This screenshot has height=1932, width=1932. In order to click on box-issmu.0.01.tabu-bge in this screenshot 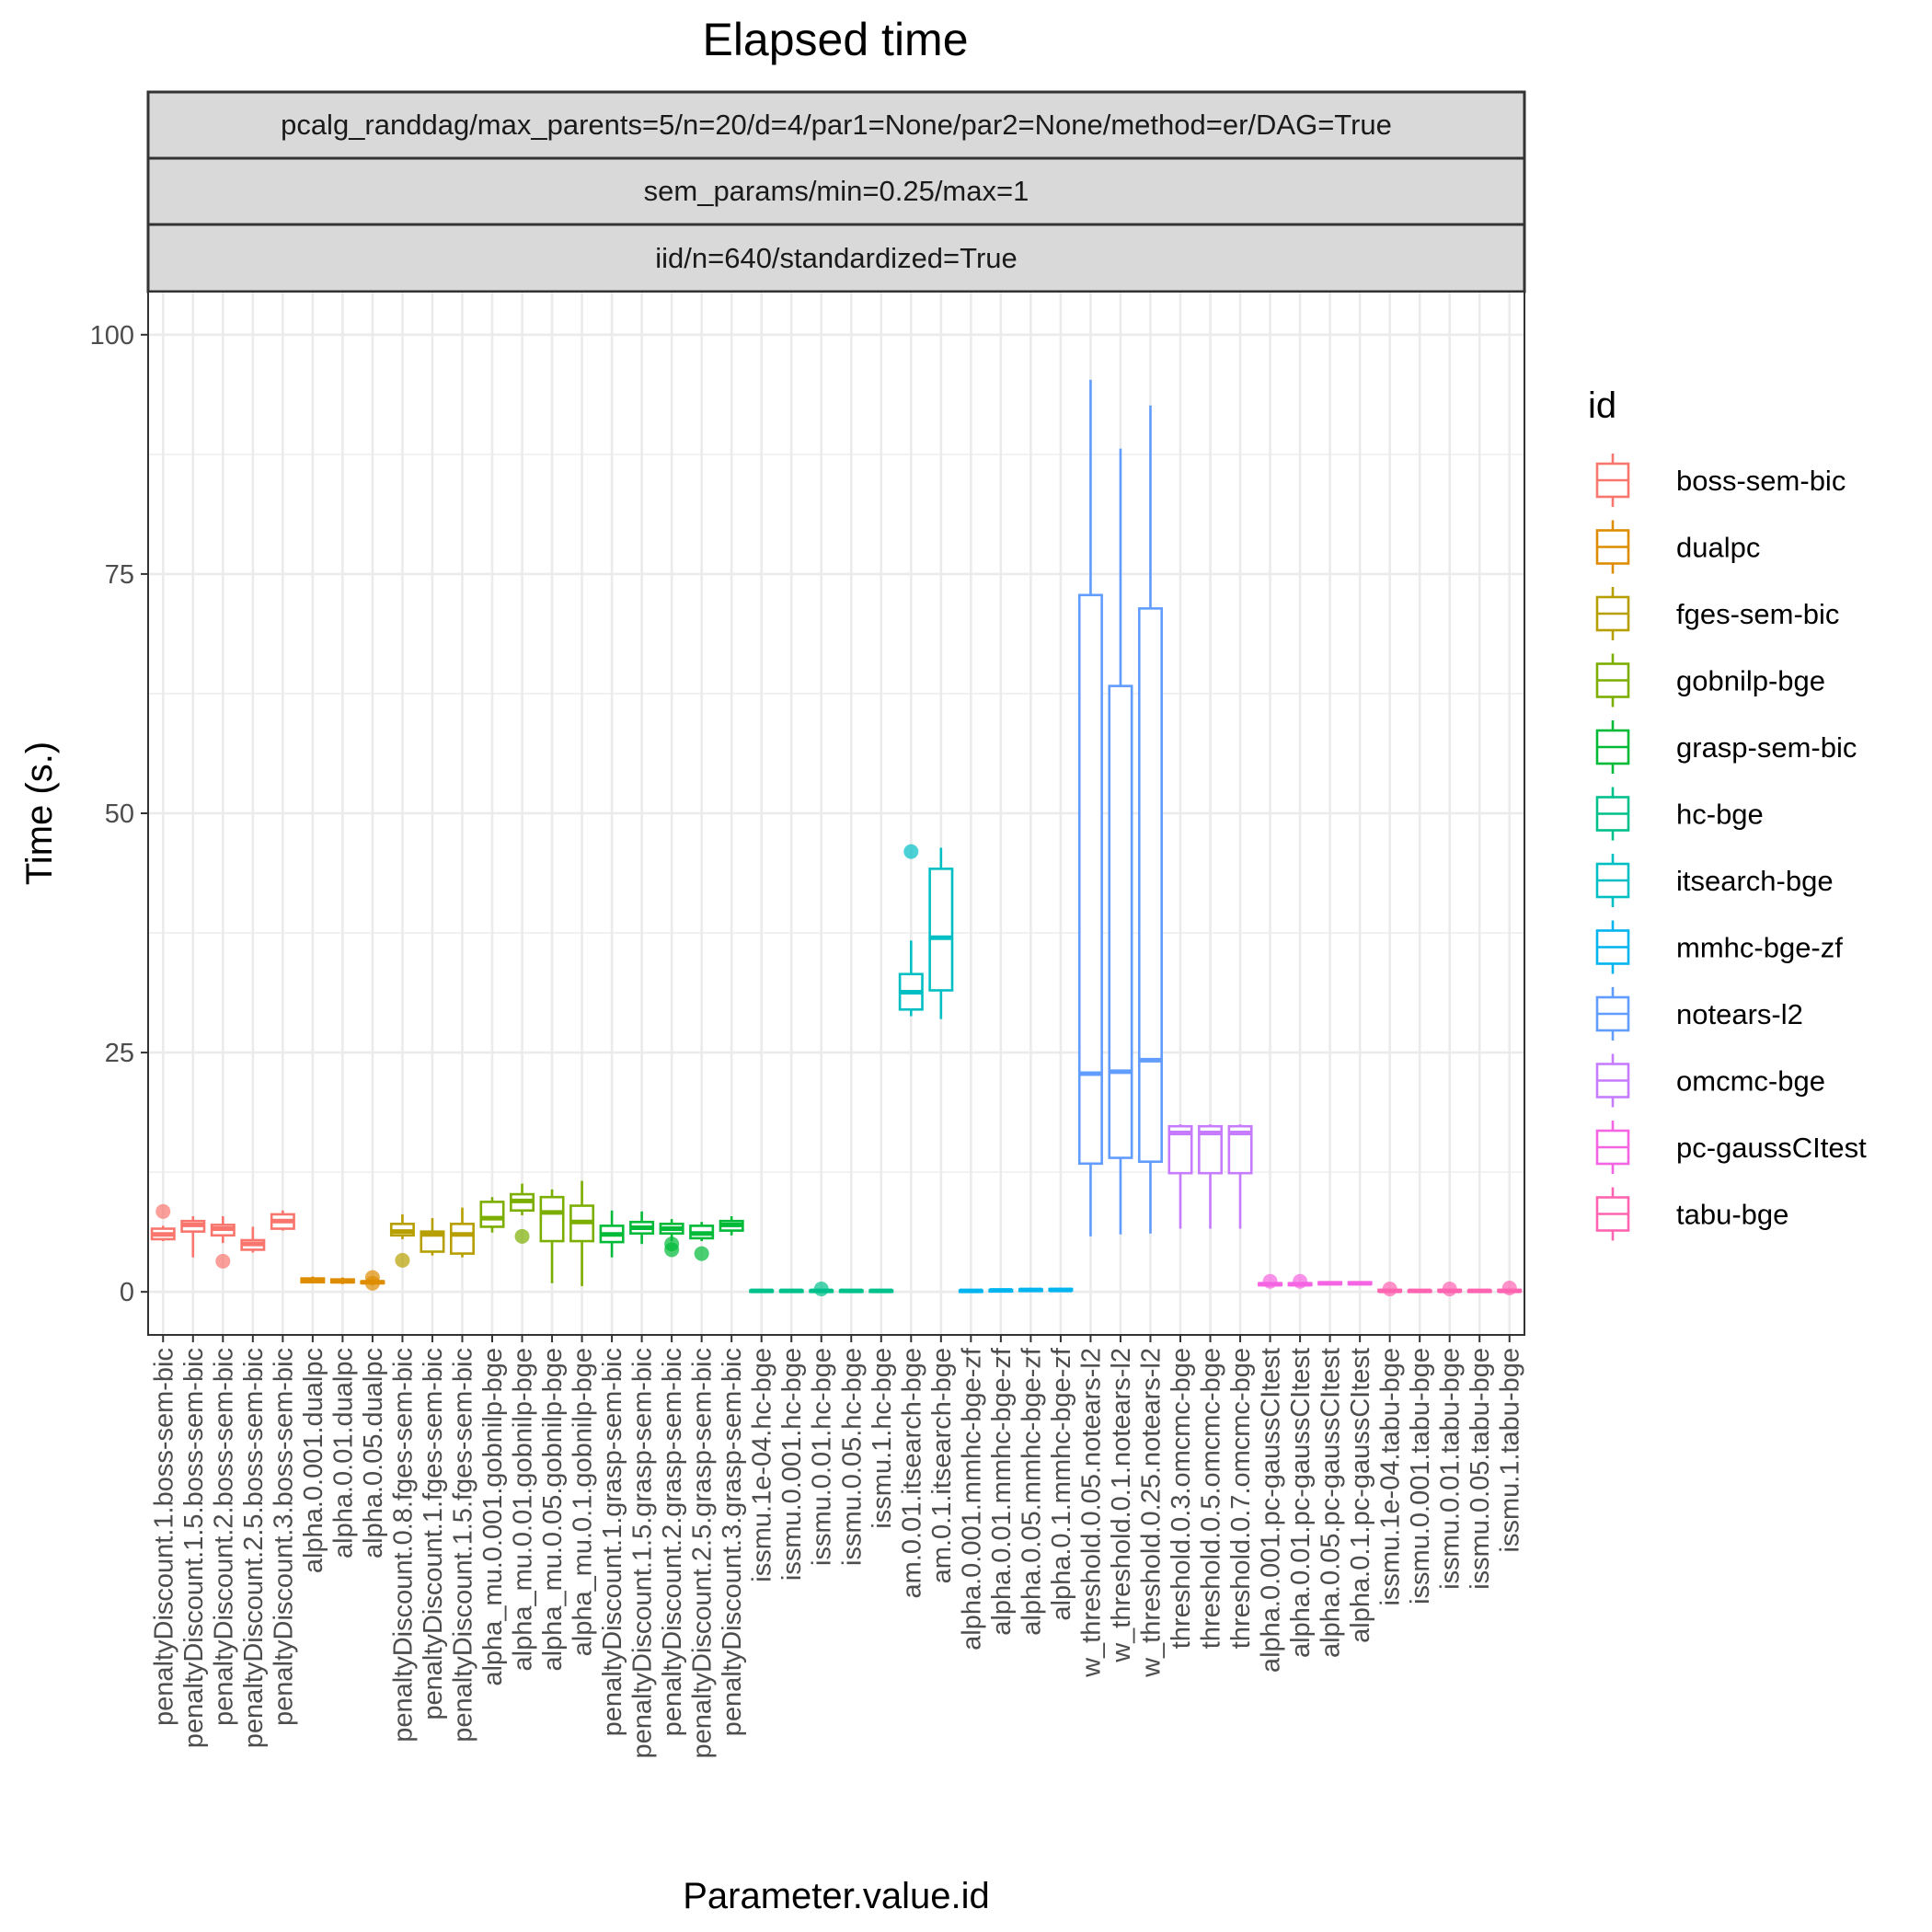, I will do `click(1450, 1289)`.